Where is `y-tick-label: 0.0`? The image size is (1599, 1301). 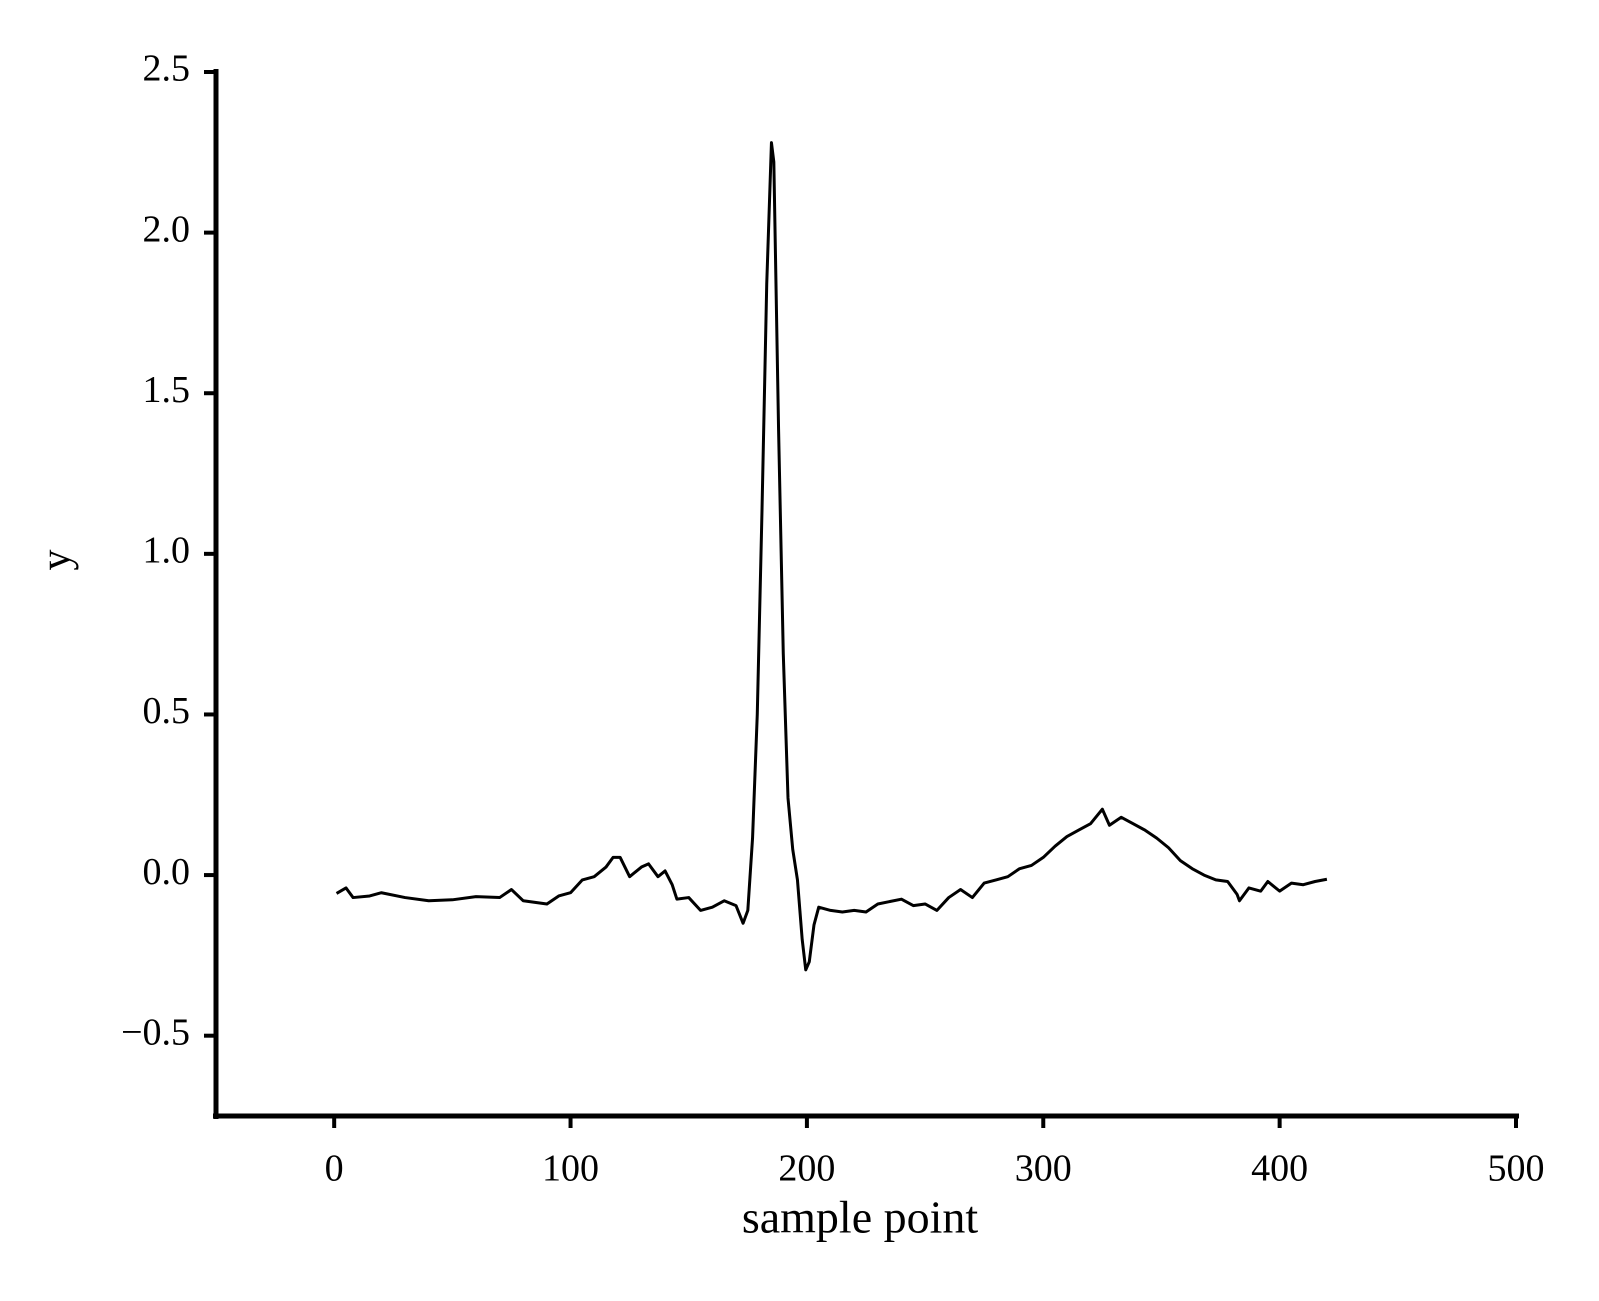 y-tick-label: 0.0 is located at coordinates (167, 872).